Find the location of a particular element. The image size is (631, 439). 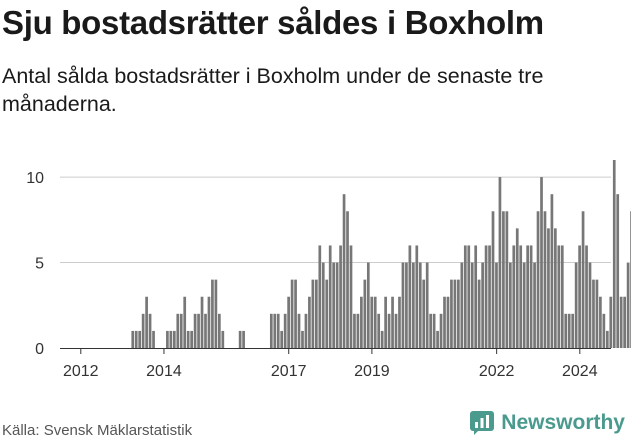

y-tick-label-0: 0 is located at coordinates (39, 349).